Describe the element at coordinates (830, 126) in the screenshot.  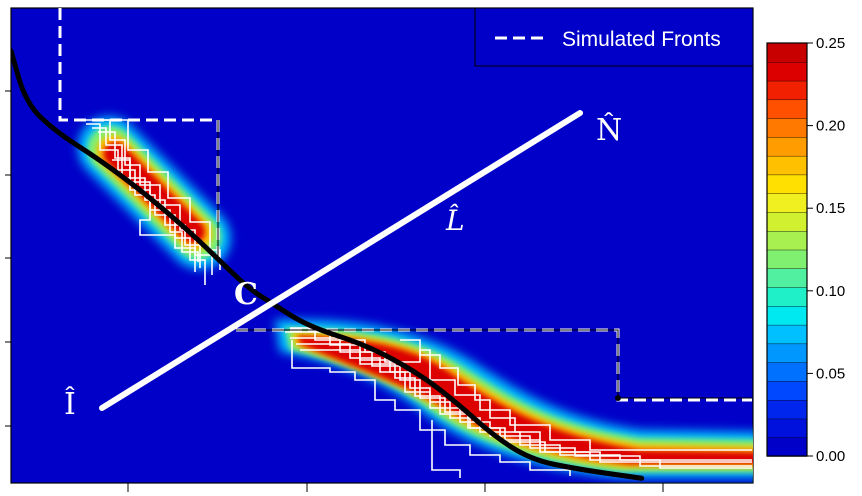
I see `colorbar-tick-label: 0.20` at that location.